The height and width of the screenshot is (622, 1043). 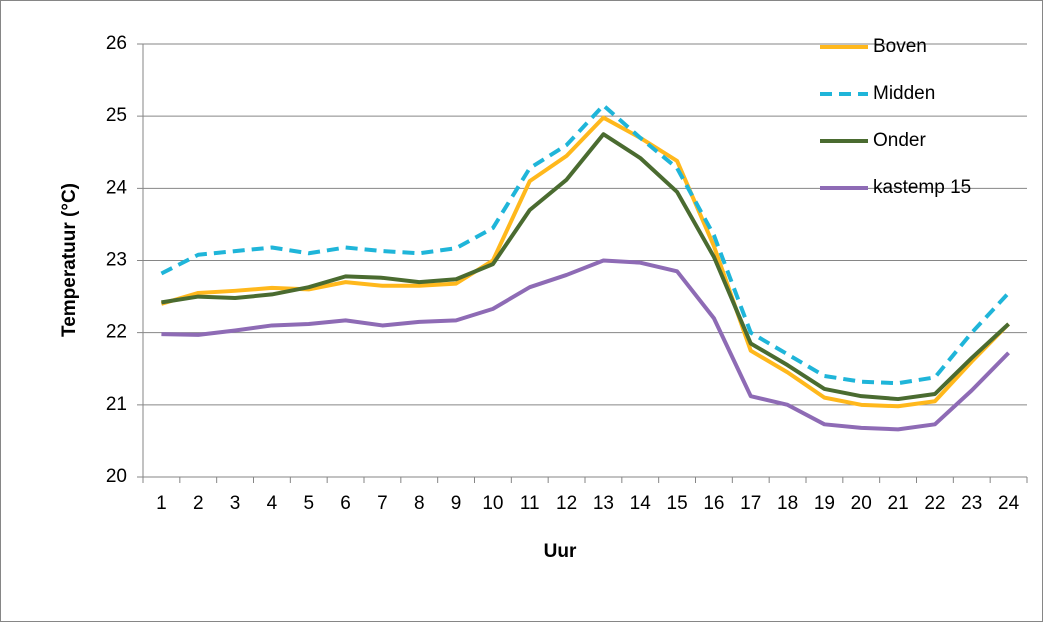 What do you see at coordinates (161, 503) in the screenshot?
I see `x-tick-label: 1` at bounding box center [161, 503].